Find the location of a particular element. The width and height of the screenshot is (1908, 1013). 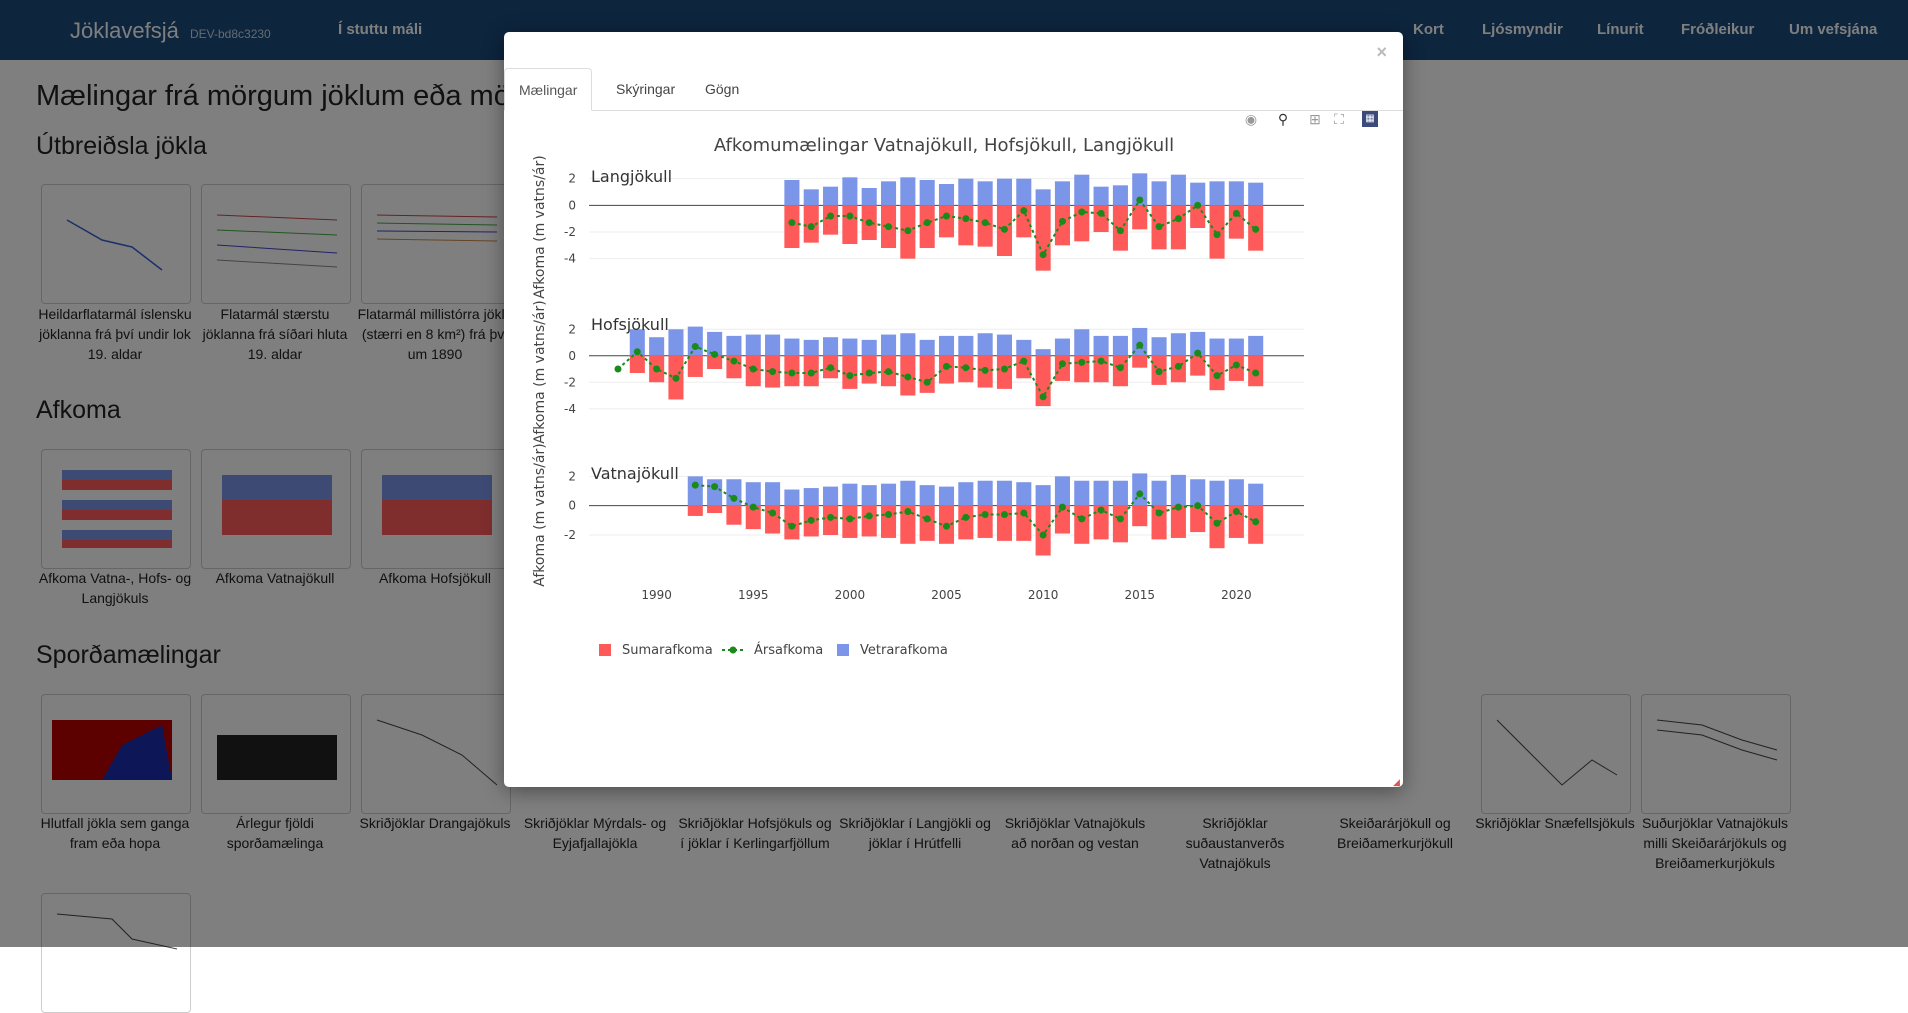

zoom-icon: ⚲ is located at coordinates (1283, 119).